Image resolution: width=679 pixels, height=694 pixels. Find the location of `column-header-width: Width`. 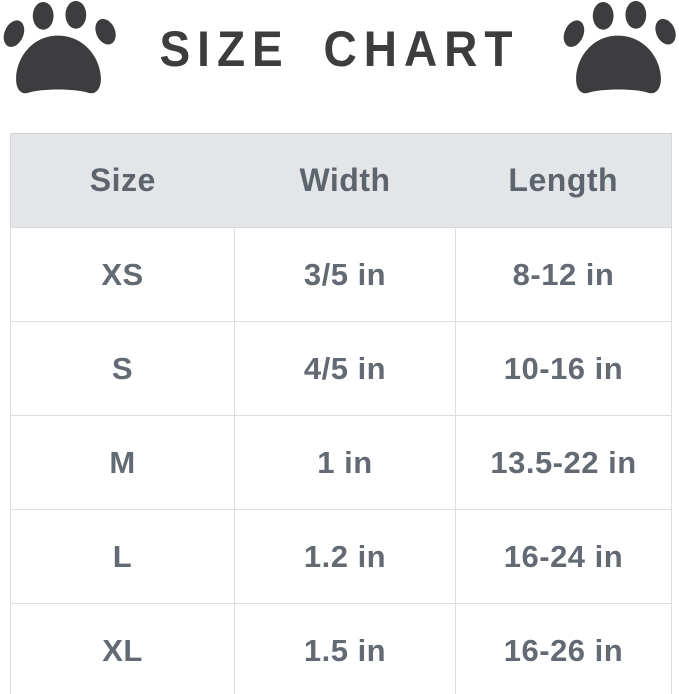

column-header-width: Width is located at coordinates (345, 180).